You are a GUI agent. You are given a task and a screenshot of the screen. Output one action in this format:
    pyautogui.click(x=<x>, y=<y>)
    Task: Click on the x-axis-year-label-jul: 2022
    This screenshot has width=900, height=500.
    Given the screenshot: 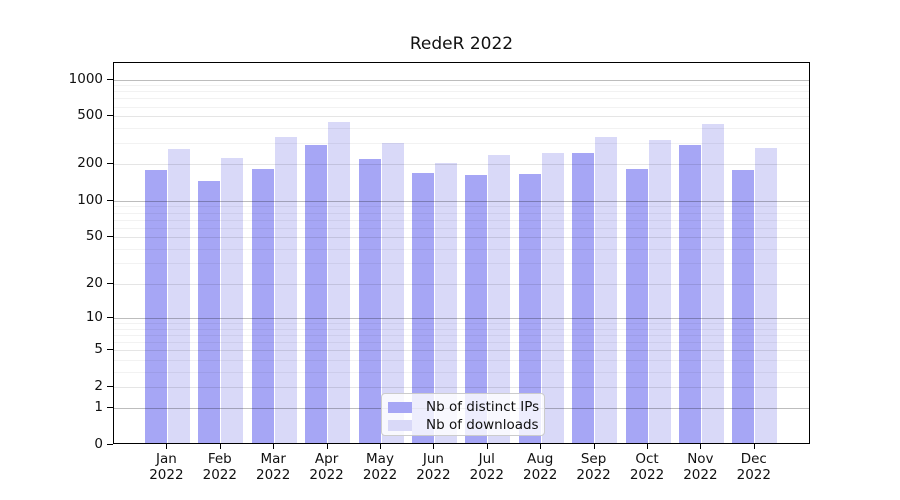 What is the action you would take?
    pyautogui.click(x=486, y=475)
    